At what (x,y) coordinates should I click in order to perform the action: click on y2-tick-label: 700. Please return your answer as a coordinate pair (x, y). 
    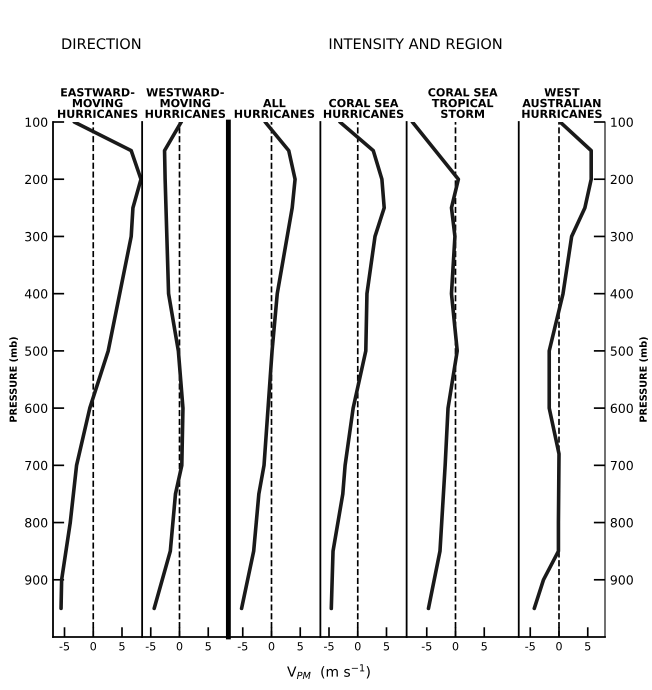
    Looking at the image, I should click on (621, 465).